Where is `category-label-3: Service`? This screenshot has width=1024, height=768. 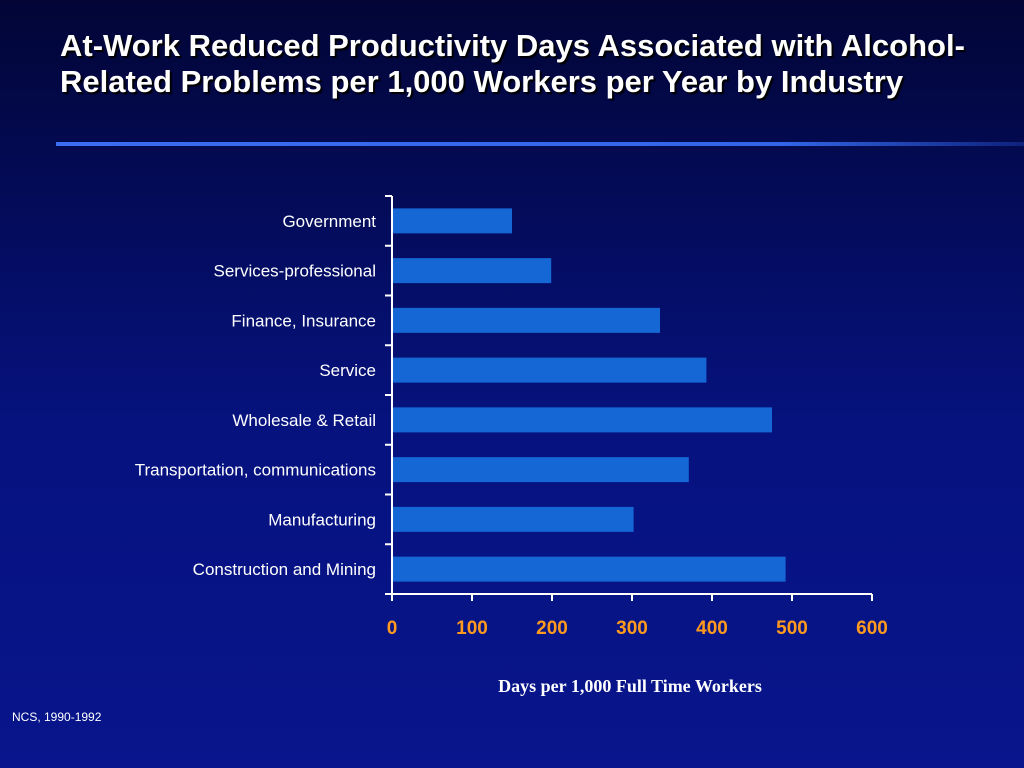
category-label-3: Service is located at coordinates (347, 370).